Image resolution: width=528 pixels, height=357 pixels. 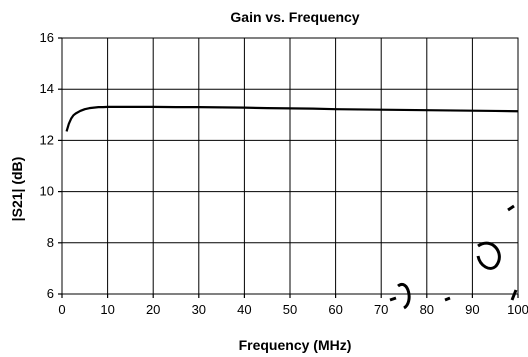 I want to click on y-tick-label: 14, so click(x=47, y=88).